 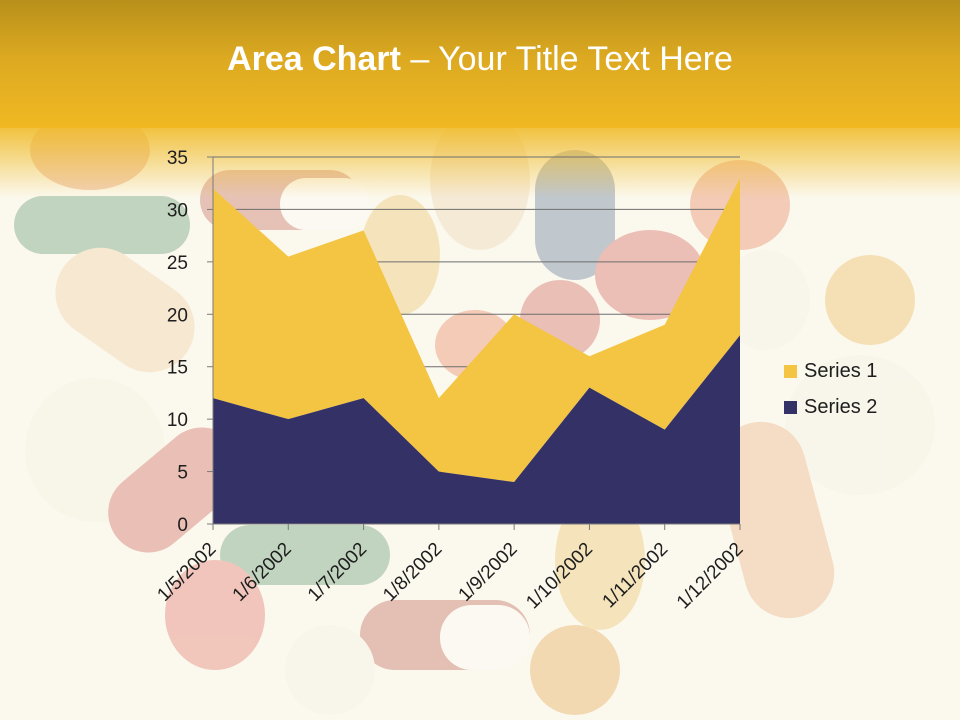 I want to click on y-tick-label-15: 15, so click(x=177, y=368).